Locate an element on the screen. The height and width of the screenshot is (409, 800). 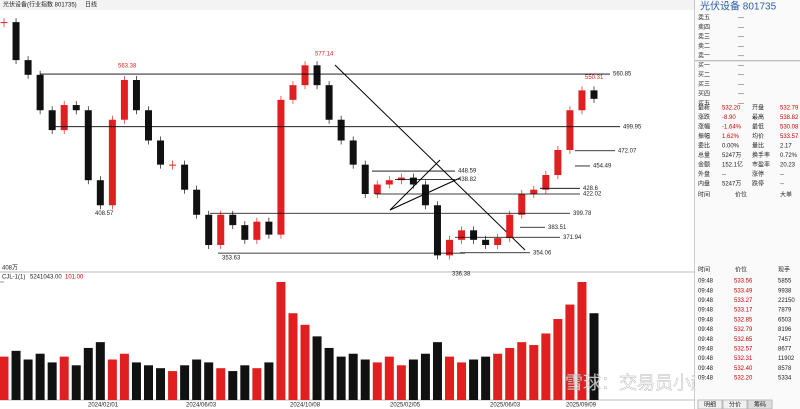
book-name: 卖四 is located at coordinates (704, 27).